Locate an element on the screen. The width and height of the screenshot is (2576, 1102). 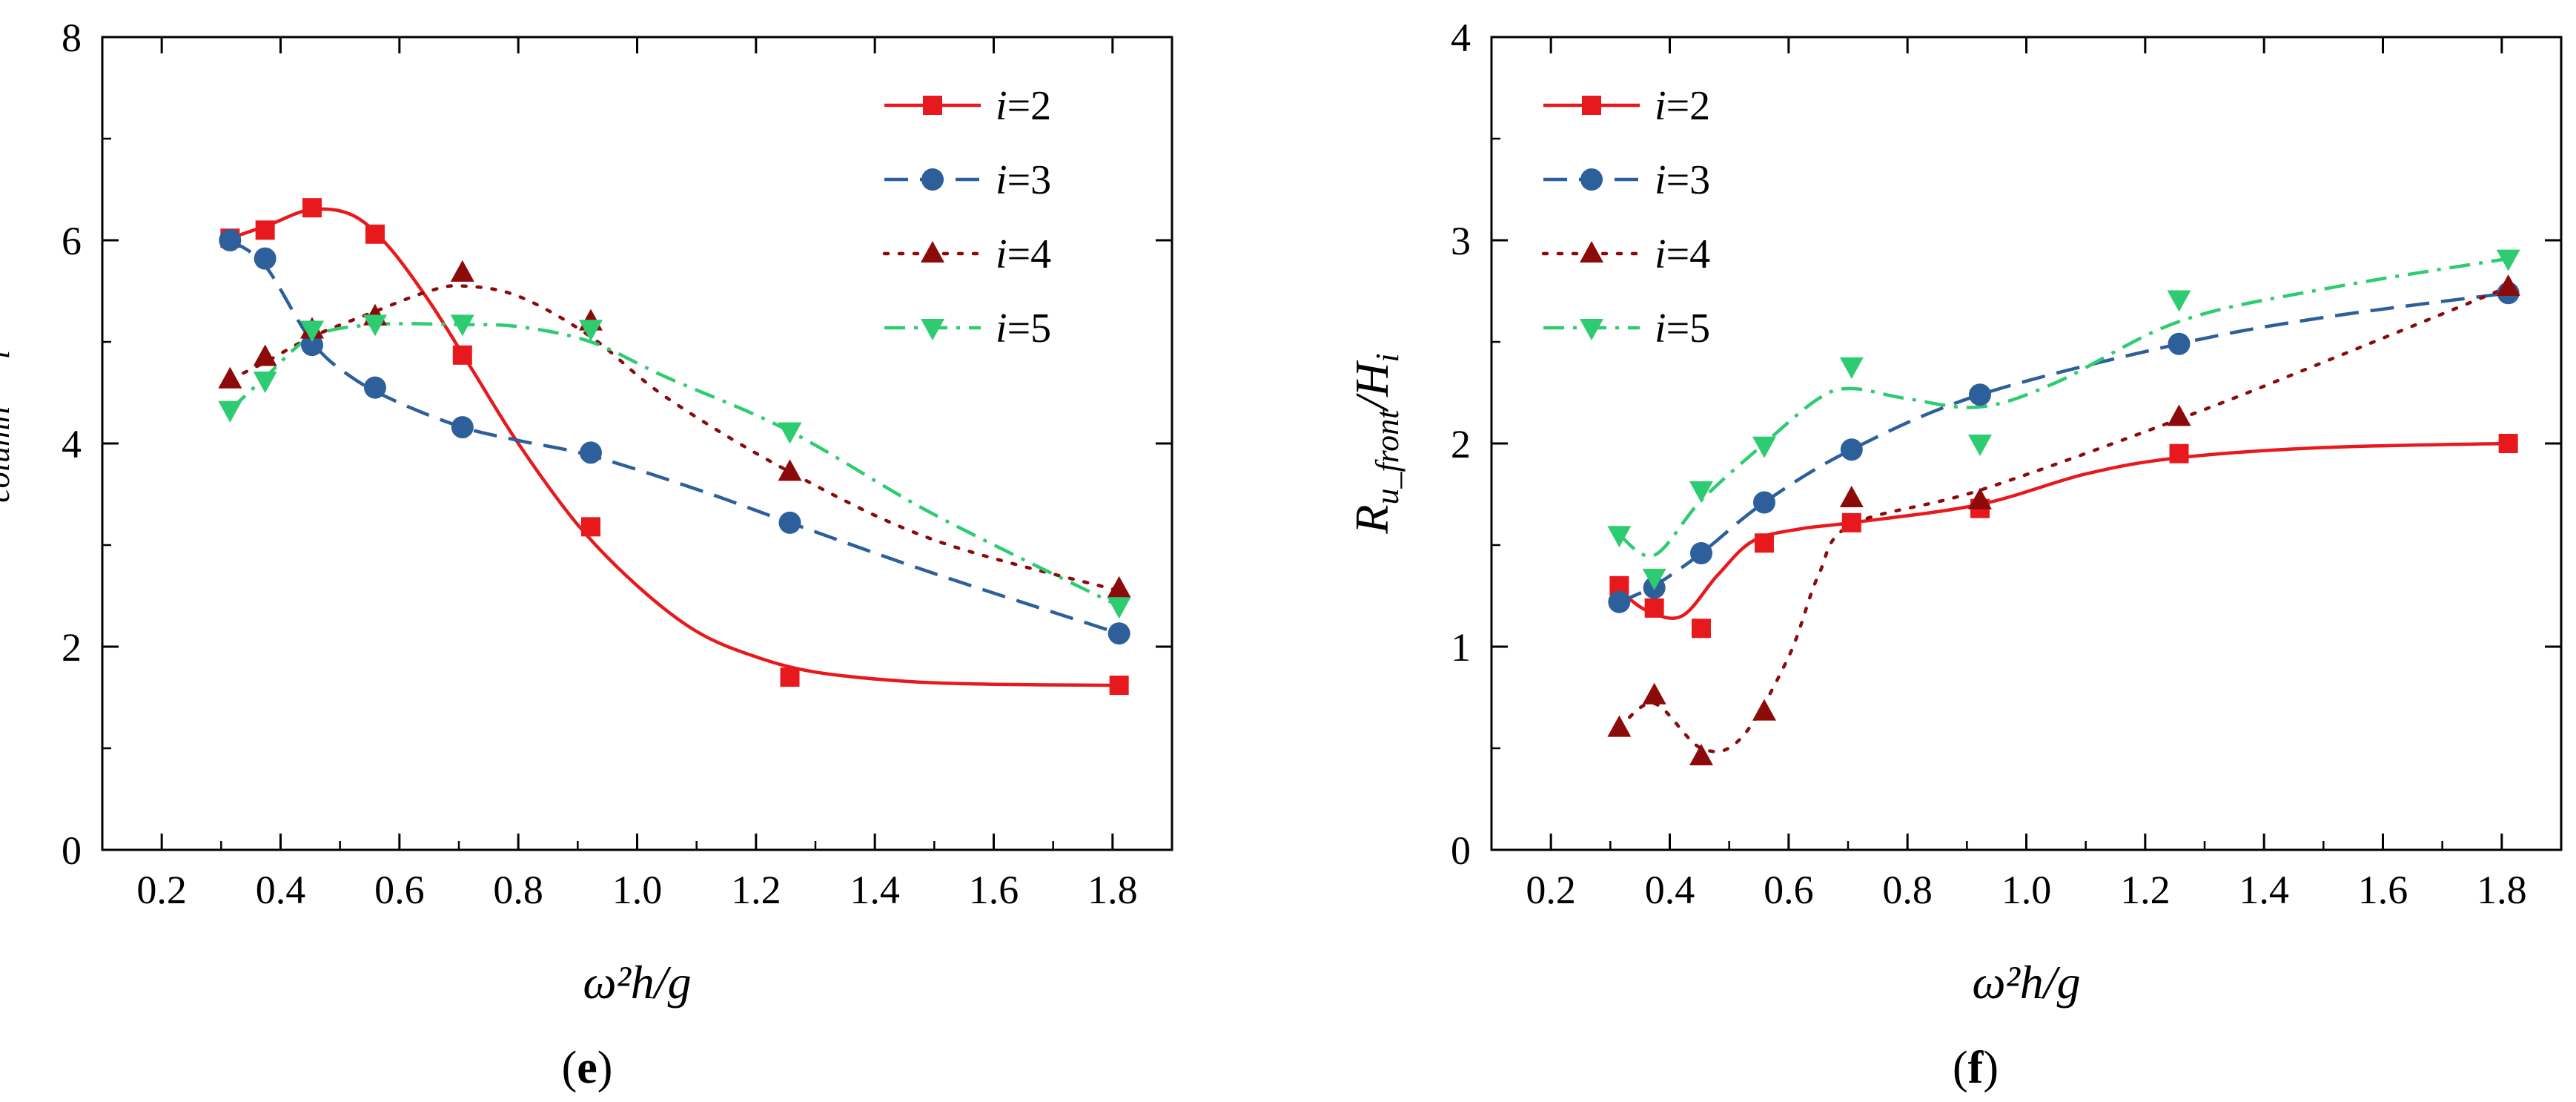
y-axis-label: Ru_front/Hi is located at coordinates (1375, 443).